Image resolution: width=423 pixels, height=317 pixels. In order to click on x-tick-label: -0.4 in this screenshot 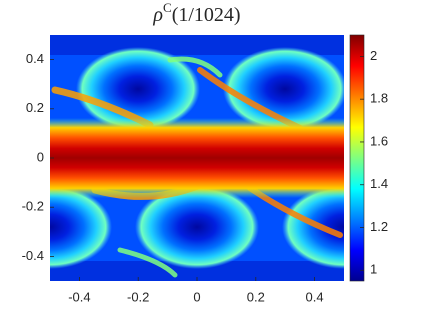, I will do `click(79, 296)`.